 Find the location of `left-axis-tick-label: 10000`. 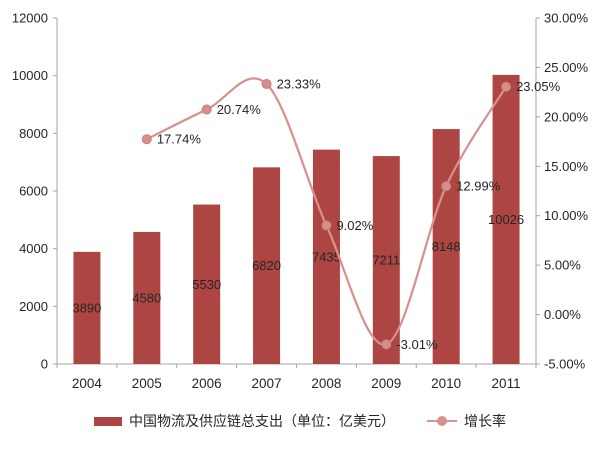

left-axis-tick-label: 10000 is located at coordinates (30, 75).